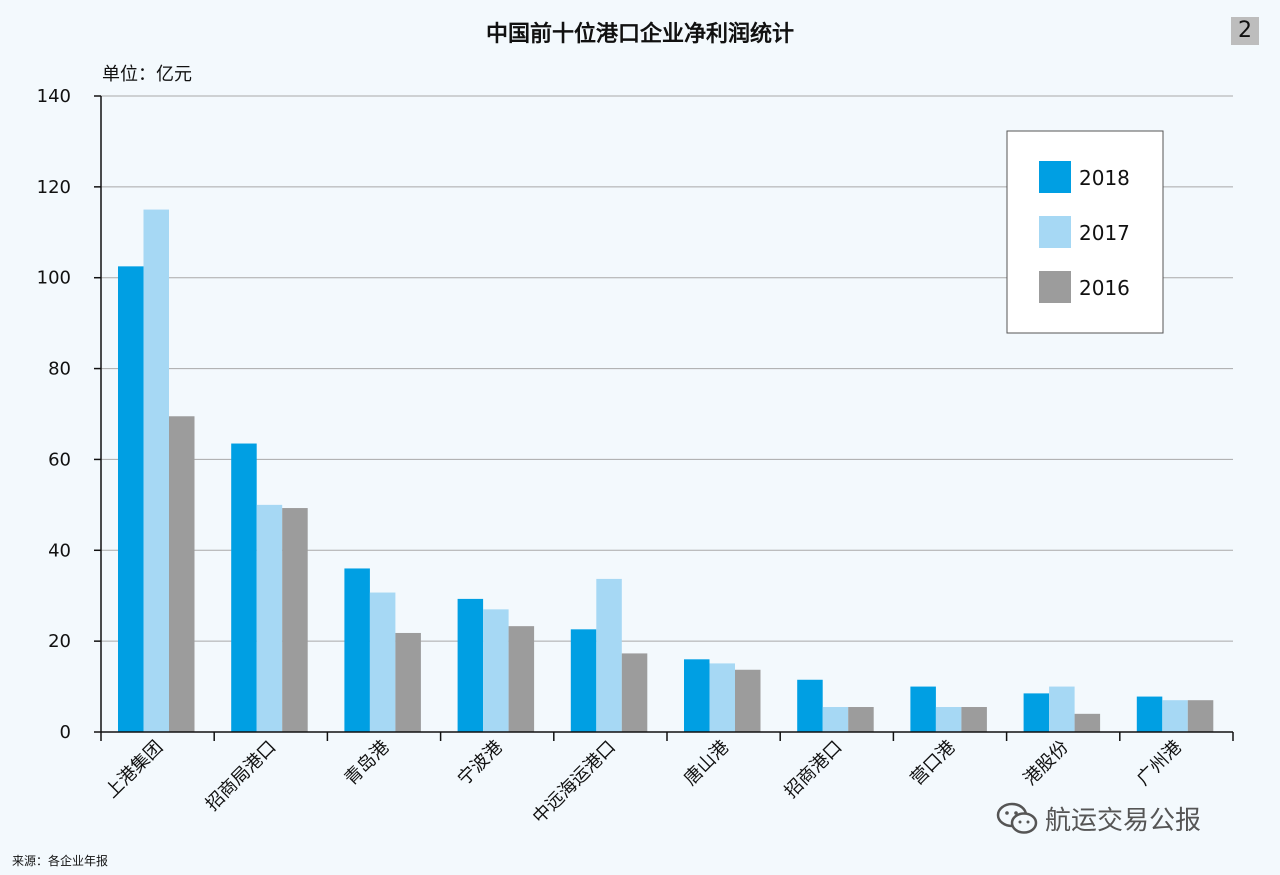  I want to click on legend-label: 2018, so click(1104, 178).